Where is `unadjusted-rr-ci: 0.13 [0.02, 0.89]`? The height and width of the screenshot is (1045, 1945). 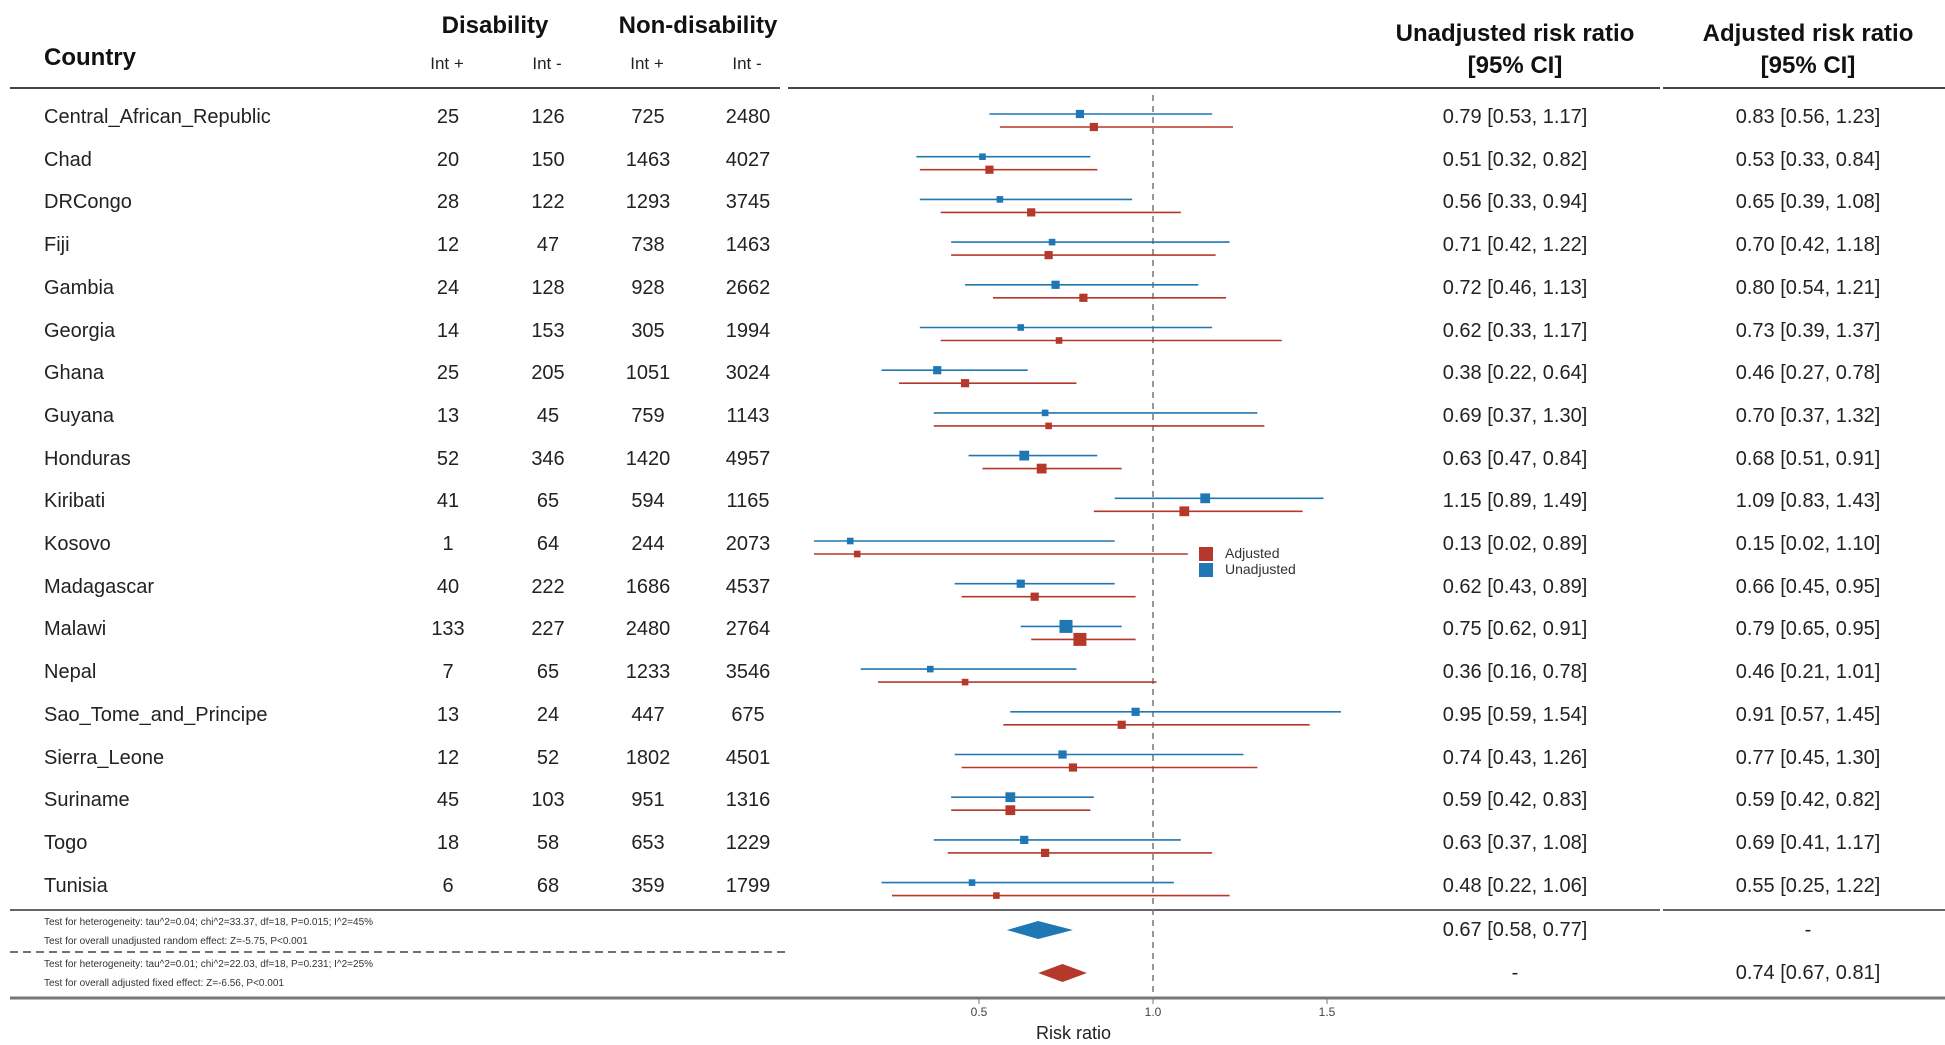 unadjusted-rr-ci: 0.13 [0.02, 0.89] is located at coordinates (1515, 544).